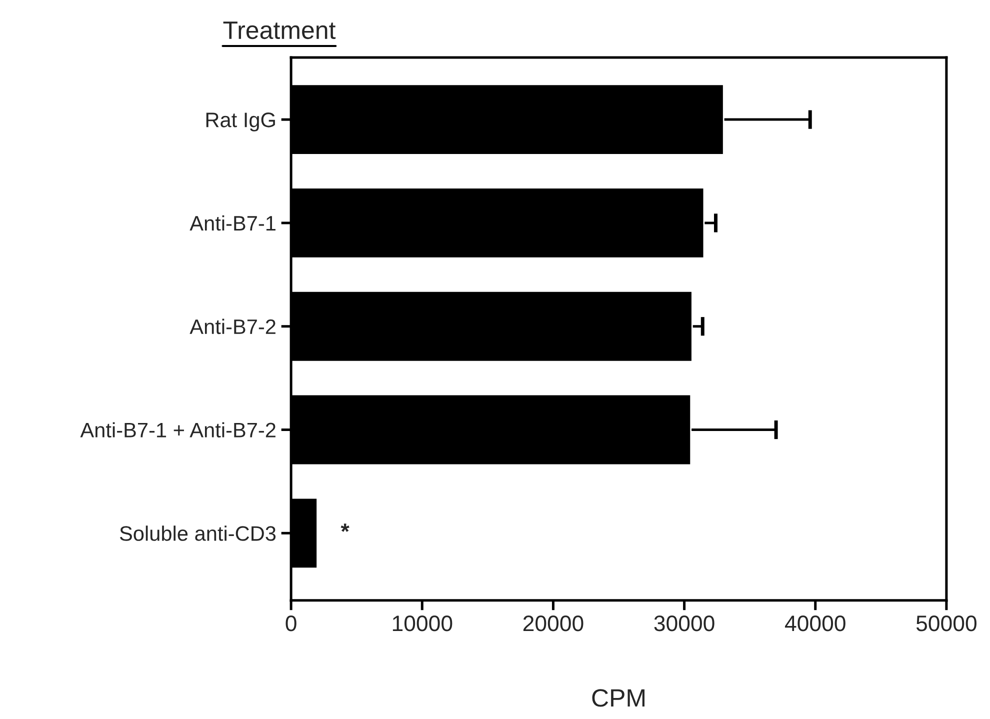 The image size is (990, 719). What do you see at coordinates (345, 528) in the screenshot?
I see `annotation: *` at bounding box center [345, 528].